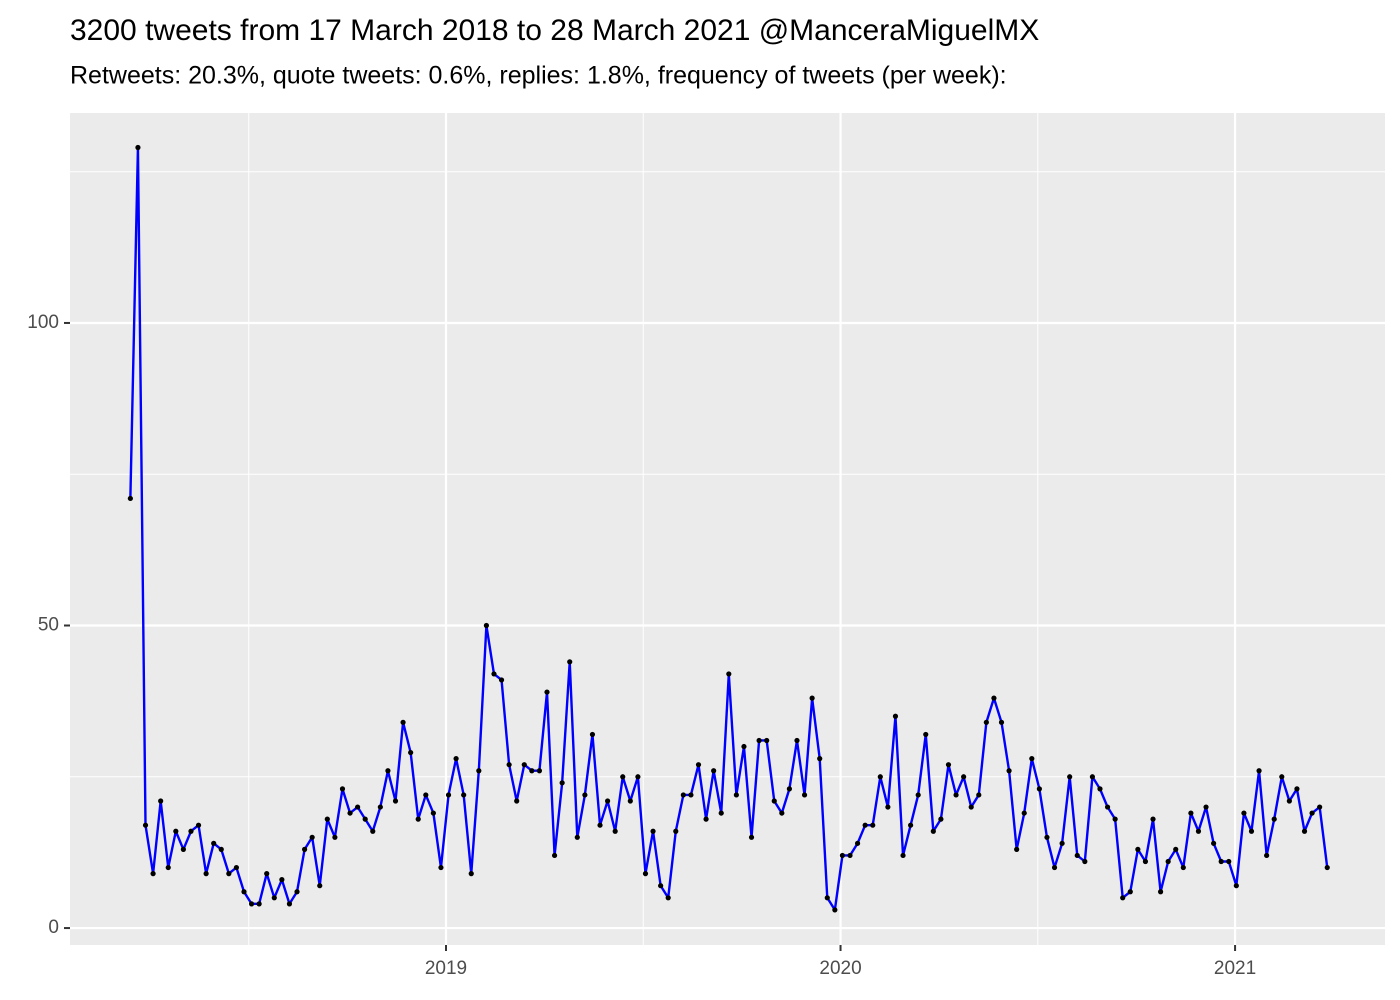  Describe the element at coordinates (840, 968) in the screenshot. I see `x-tick-label: 2020` at that location.